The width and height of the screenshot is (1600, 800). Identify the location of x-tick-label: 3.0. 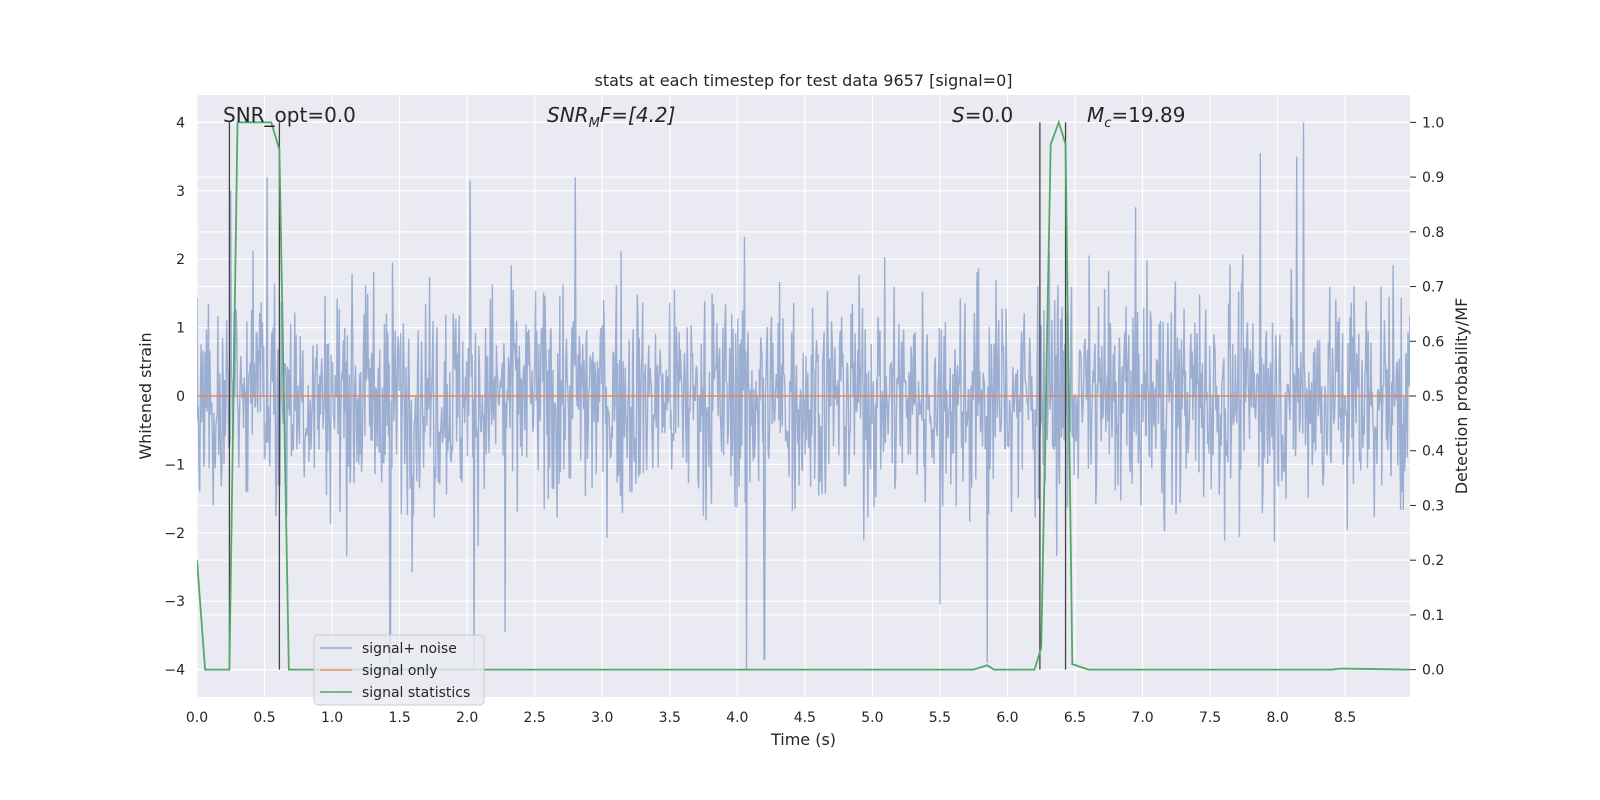
(602, 718).